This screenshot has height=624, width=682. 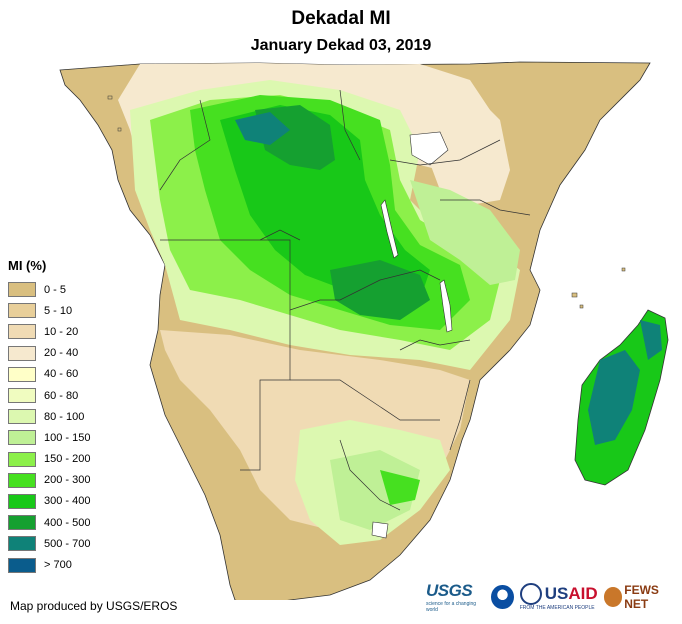 I want to click on usaid-text-us: US, so click(x=556, y=593).